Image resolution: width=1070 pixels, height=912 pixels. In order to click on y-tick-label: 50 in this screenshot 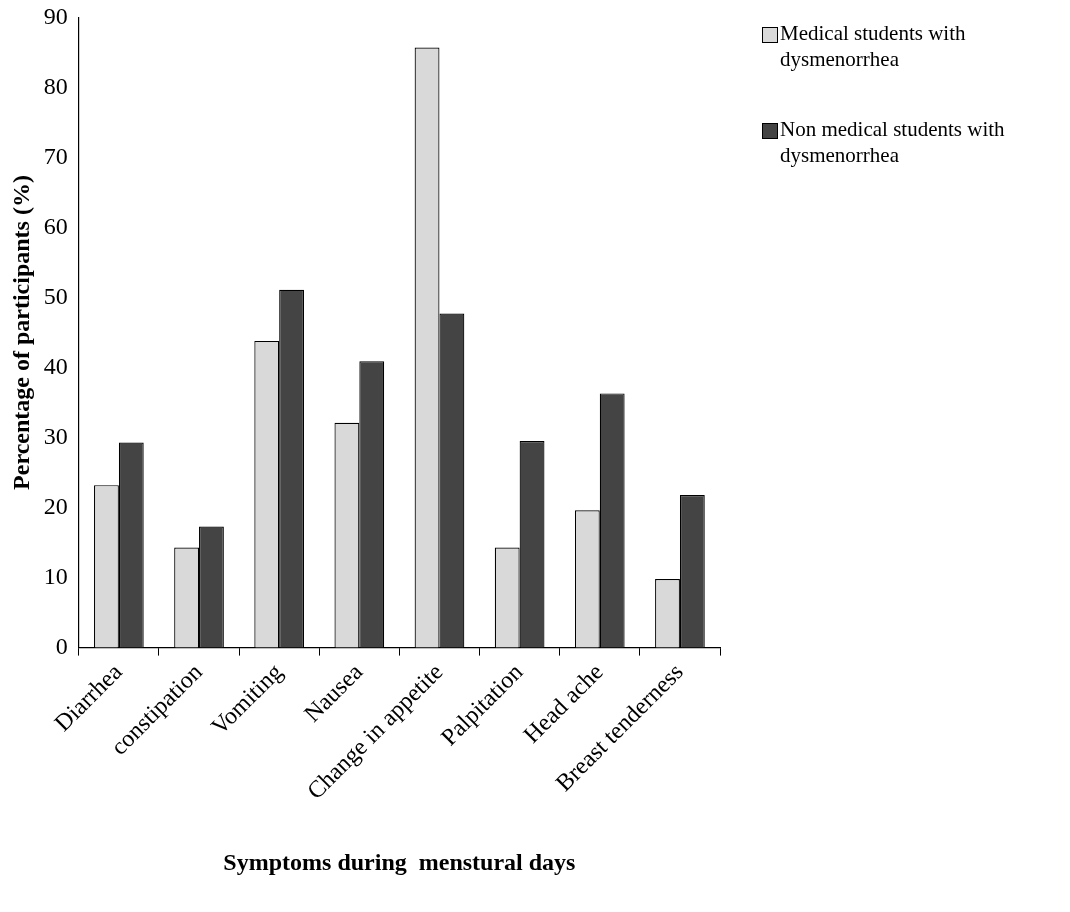, I will do `click(55, 295)`.